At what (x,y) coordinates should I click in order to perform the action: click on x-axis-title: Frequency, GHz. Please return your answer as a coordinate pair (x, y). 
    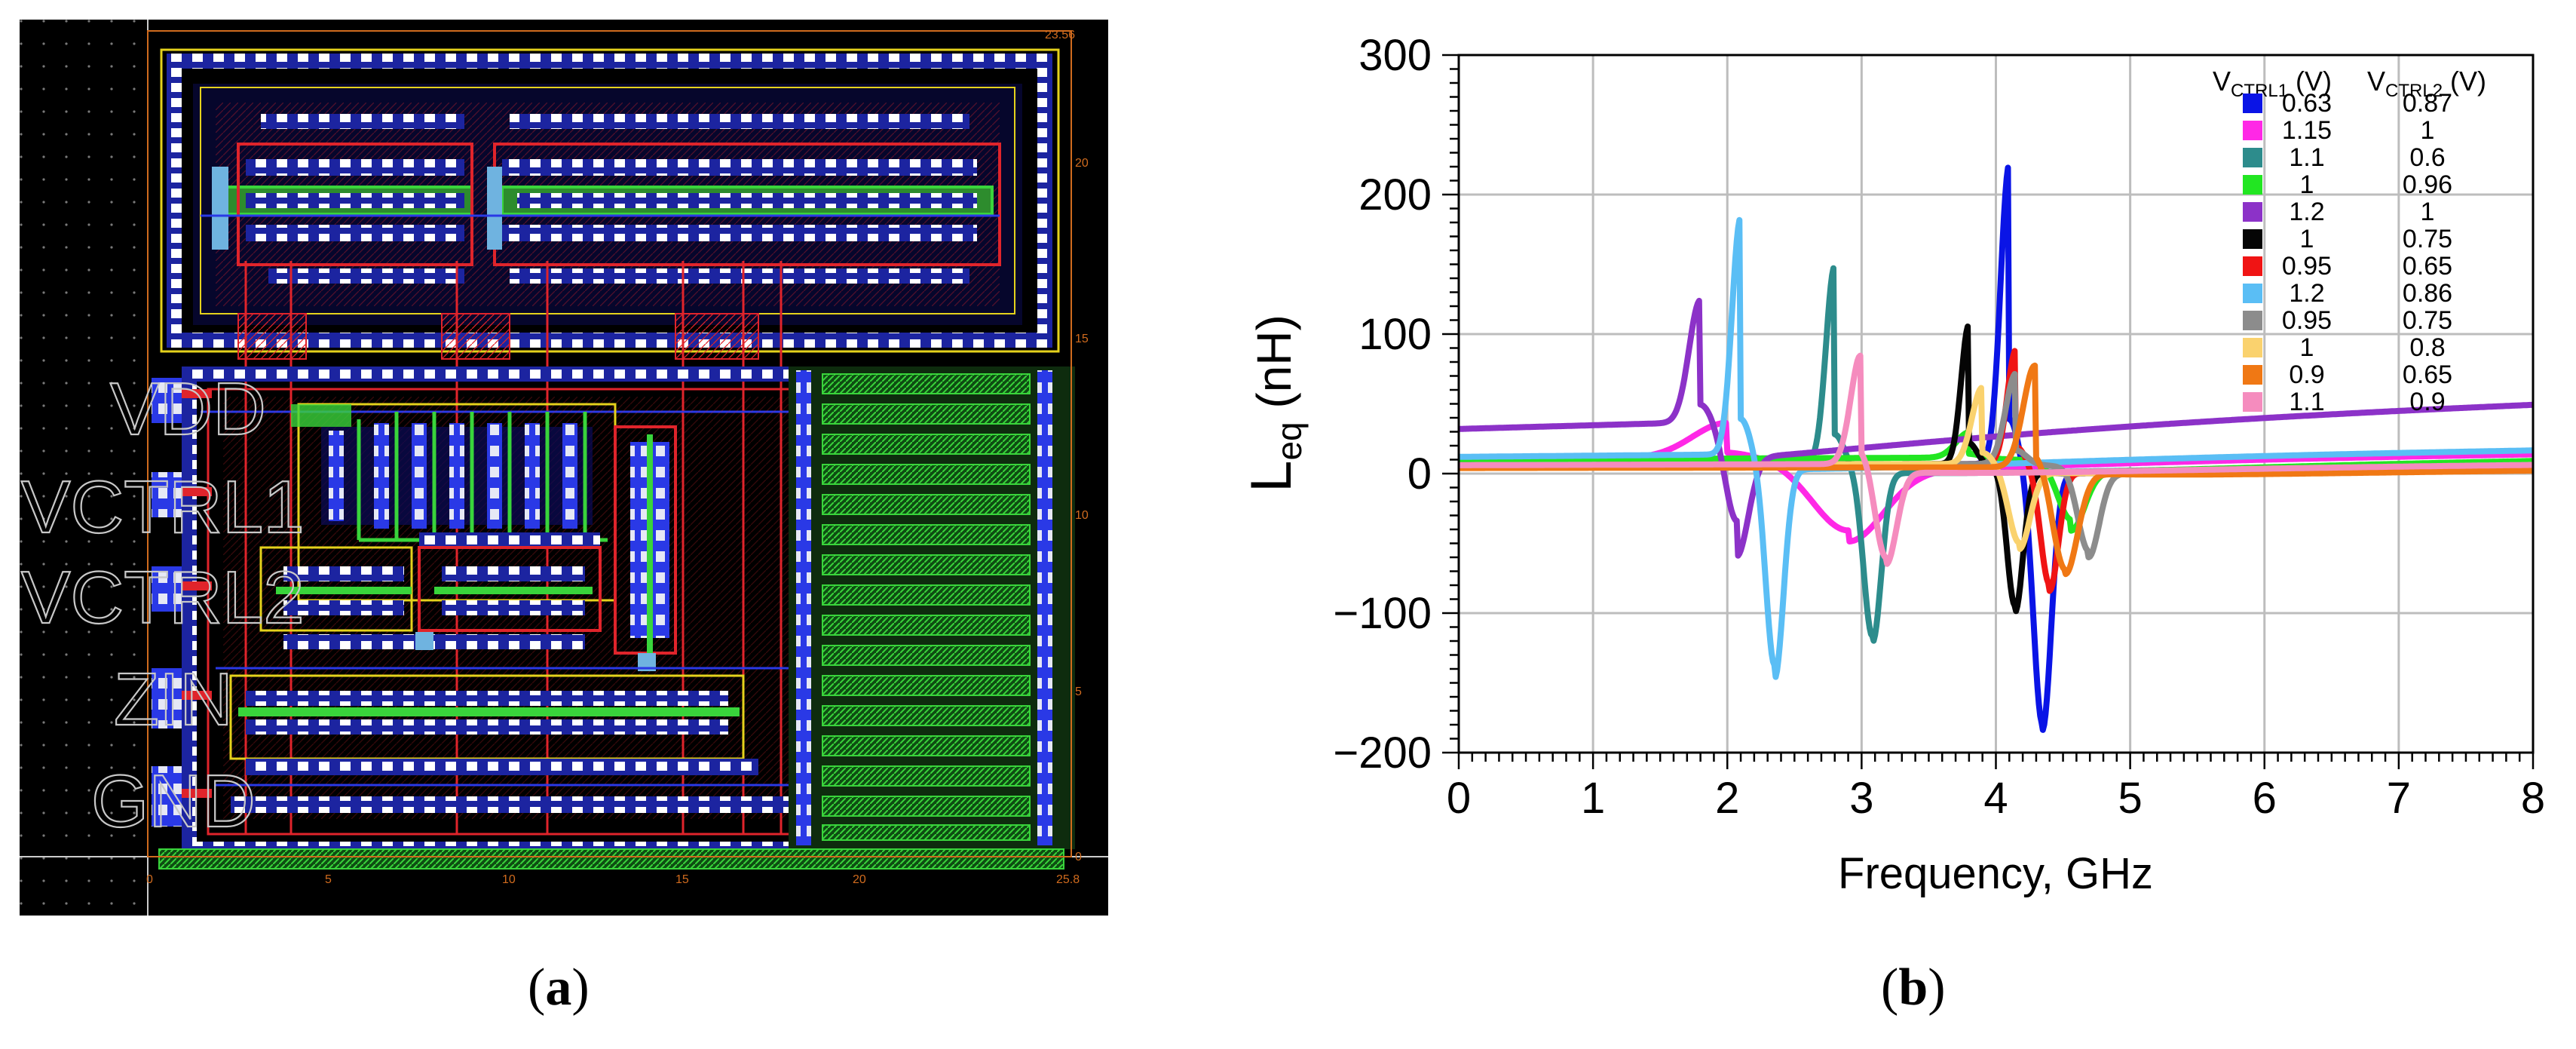
    Looking at the image, I should click on (1995, 873).